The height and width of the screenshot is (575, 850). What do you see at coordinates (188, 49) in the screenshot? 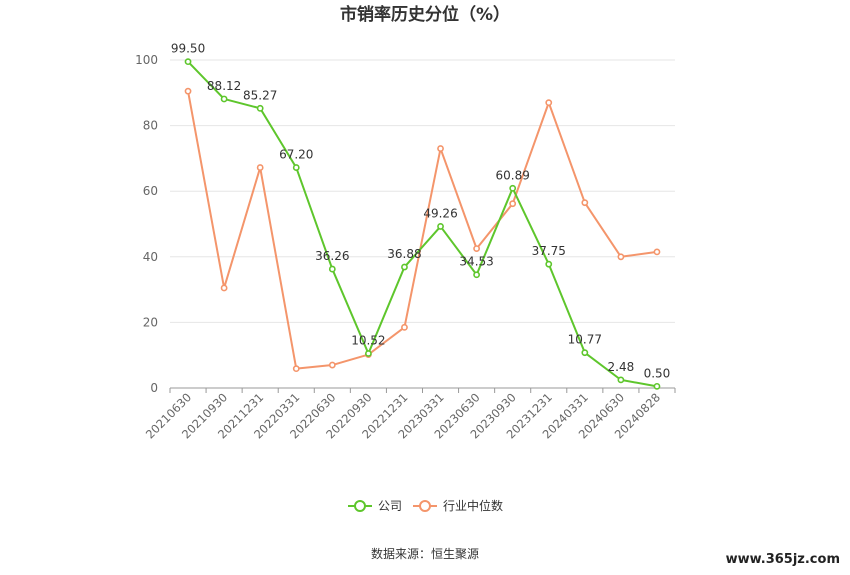
I see `data-label: 99.50` at bounding box center [188, 49].